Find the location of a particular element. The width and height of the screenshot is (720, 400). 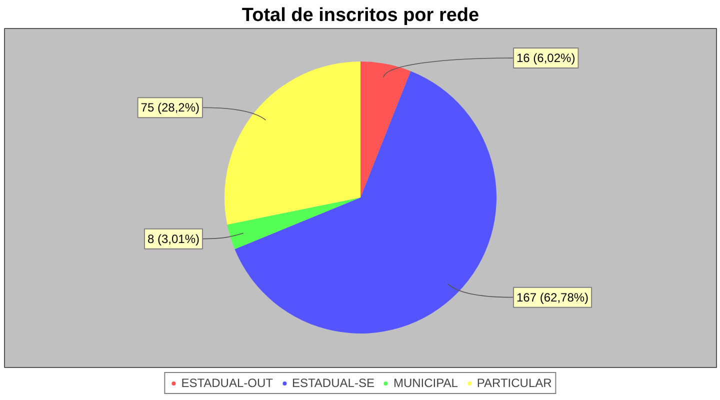

legend-label: PARTICULAR is located at coordinates (514, 383).